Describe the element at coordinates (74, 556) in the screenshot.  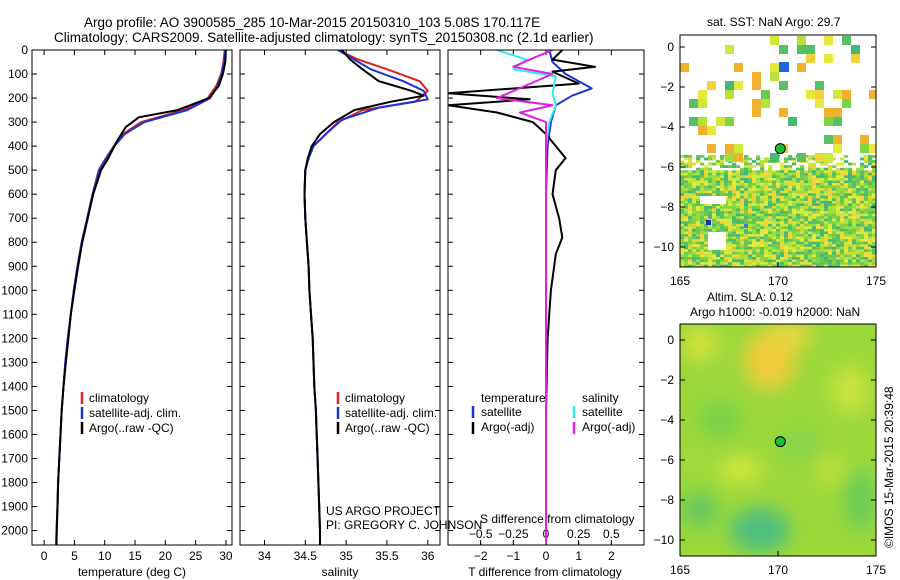
I see `x-tick-label: 5` at that location.